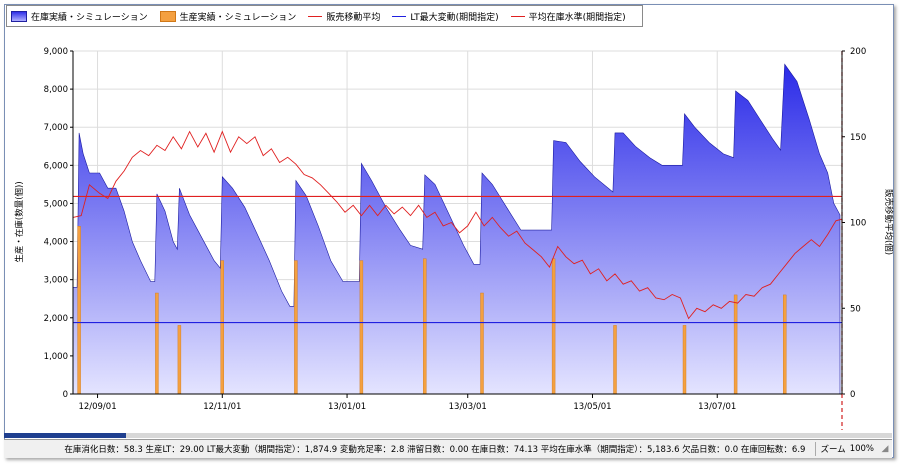 The width and height of the screenshot is (900, 466). I want to click on x-tick-label: 13/05/01, so click(592, 407).